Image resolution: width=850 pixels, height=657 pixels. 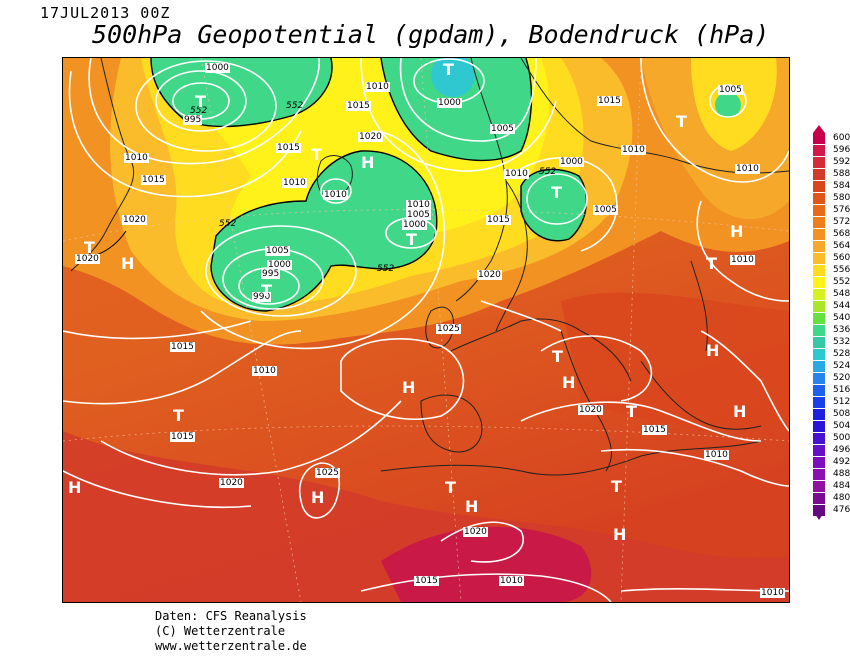 What do you see at coordinates (841, 366) in the screenshot?
I see `legend-value: 524` at bounding box center [841, 366].